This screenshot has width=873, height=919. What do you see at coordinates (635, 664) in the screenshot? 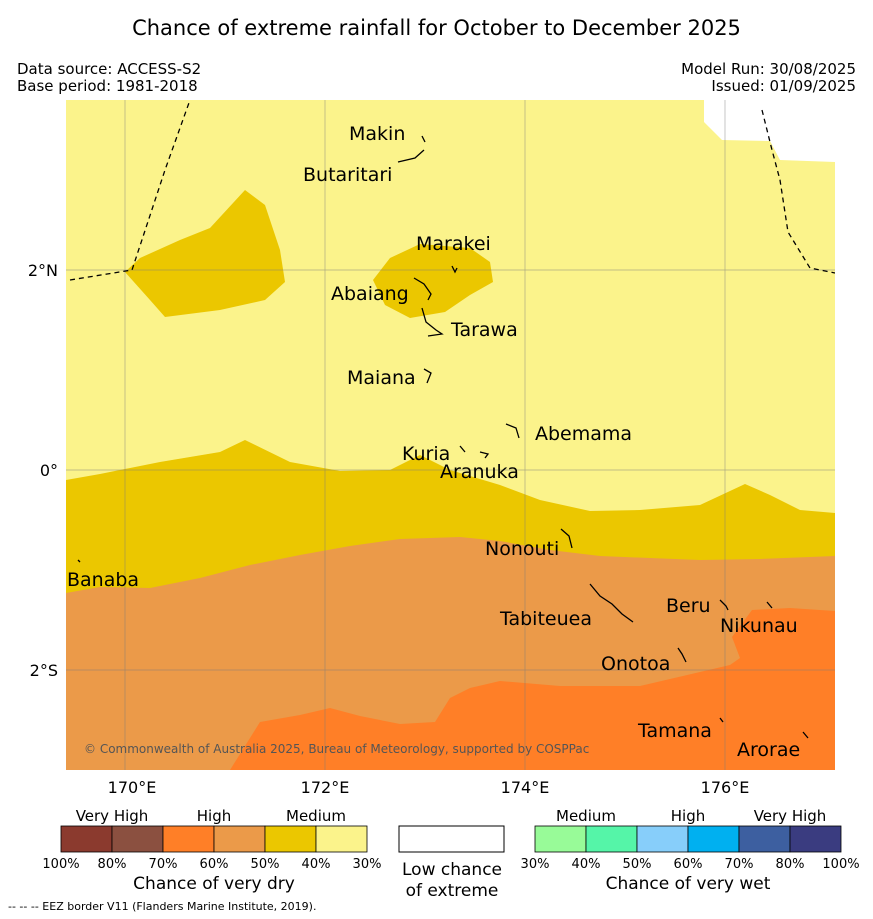
I see `label-onotoa: Onotoa` at bounding box center [635, 664].